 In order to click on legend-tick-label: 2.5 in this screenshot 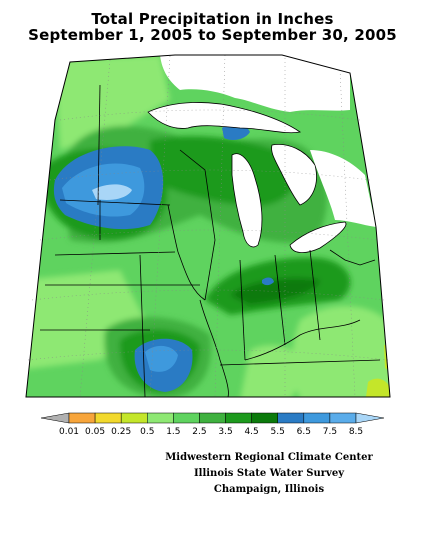, I will do `click(199, 432)`.